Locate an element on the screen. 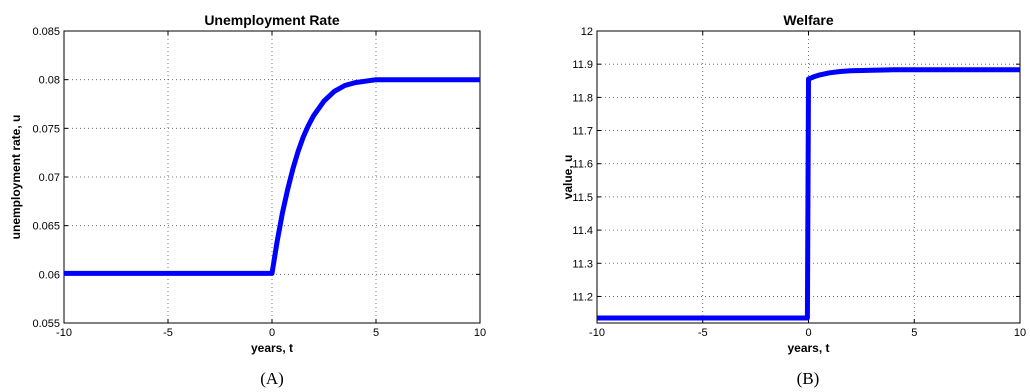 The width and height of the screenshot is (1030, 392). panel-label: (B) is located at coordinates (808, 378).